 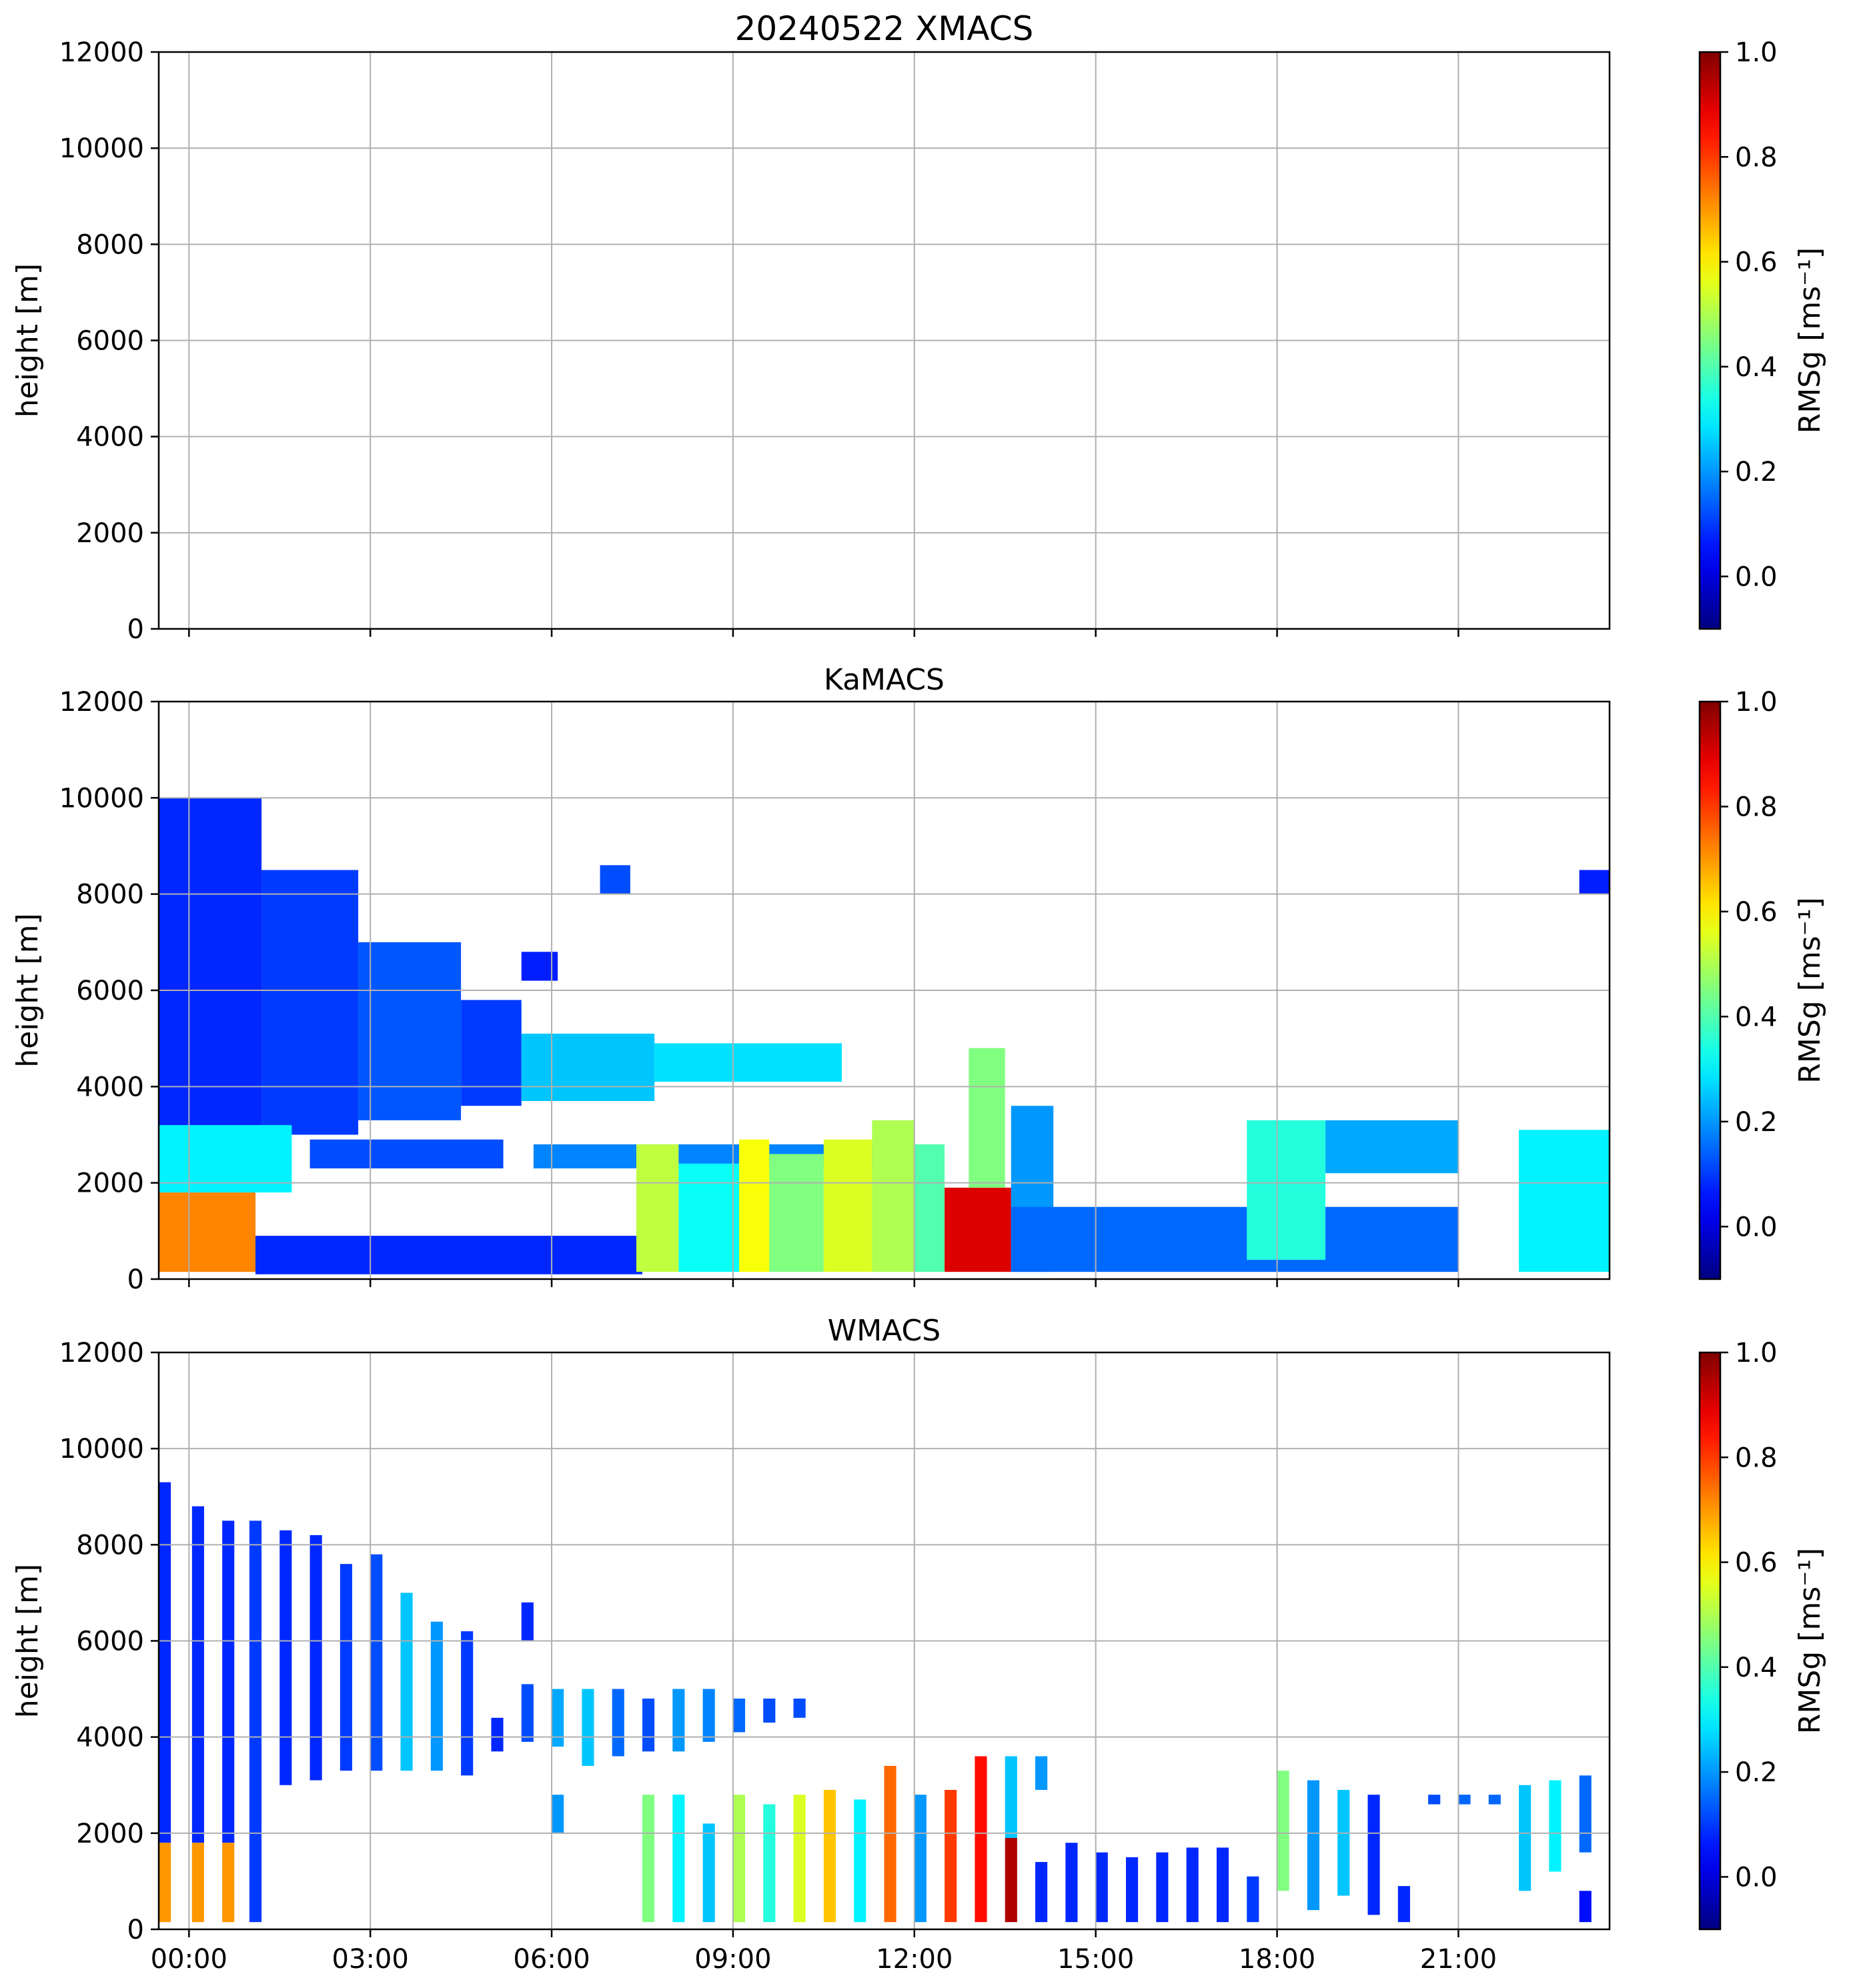 I want to click on x-tick-label: 15:00, so click(x=1095, y=1960).